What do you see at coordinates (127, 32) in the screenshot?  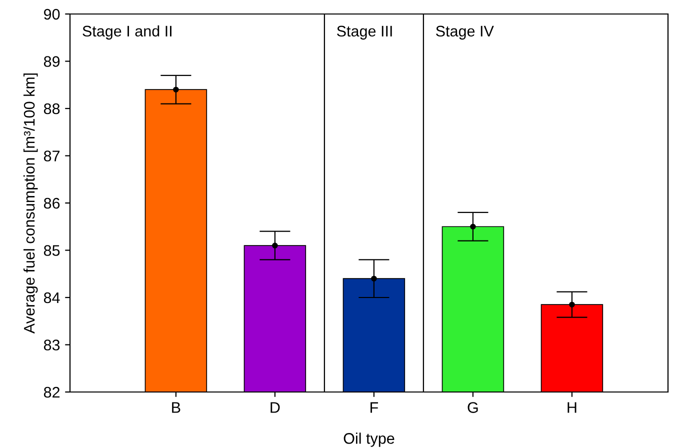 I see `annotation: Stage I and II` at bounding box center [127, 32].